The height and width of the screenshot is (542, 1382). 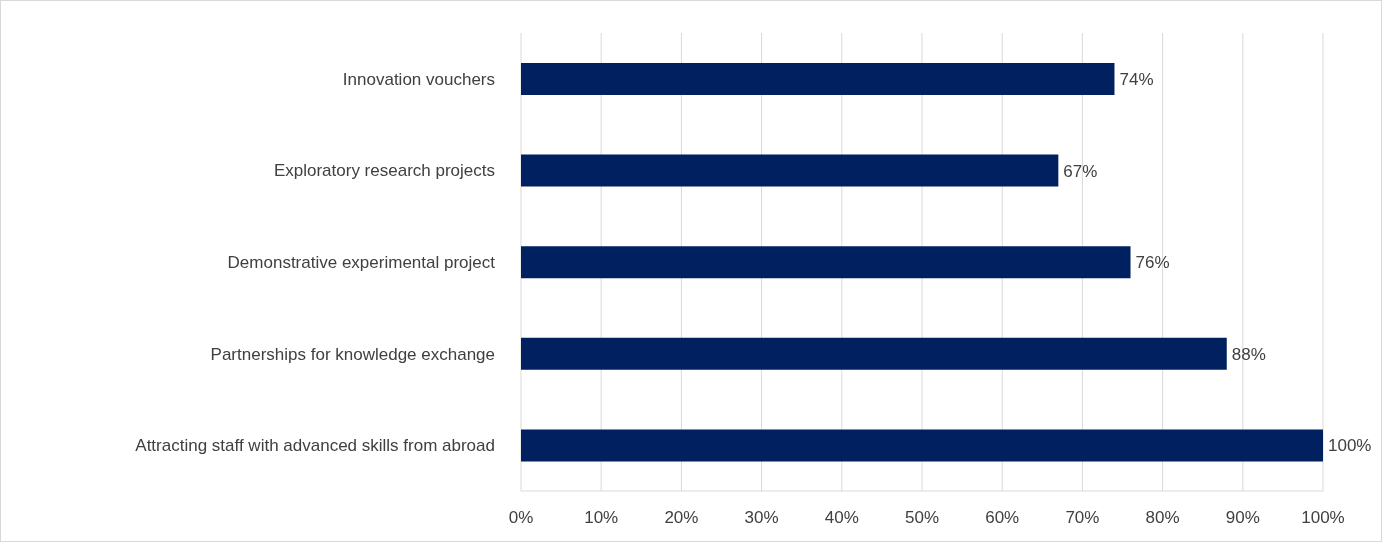 What do you see at coordinates (384, 171) in the screenshot?
I see `y-tick-label: Exploratory research projects` at bounding box center [384, 171].